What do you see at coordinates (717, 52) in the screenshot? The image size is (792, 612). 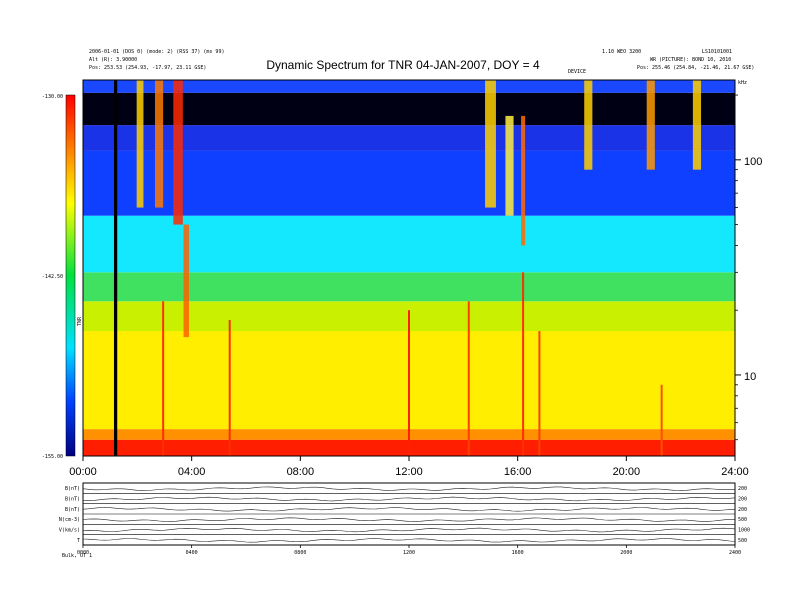 I see `header-right-line1: LS10101001` at bounding box center [717, 52].